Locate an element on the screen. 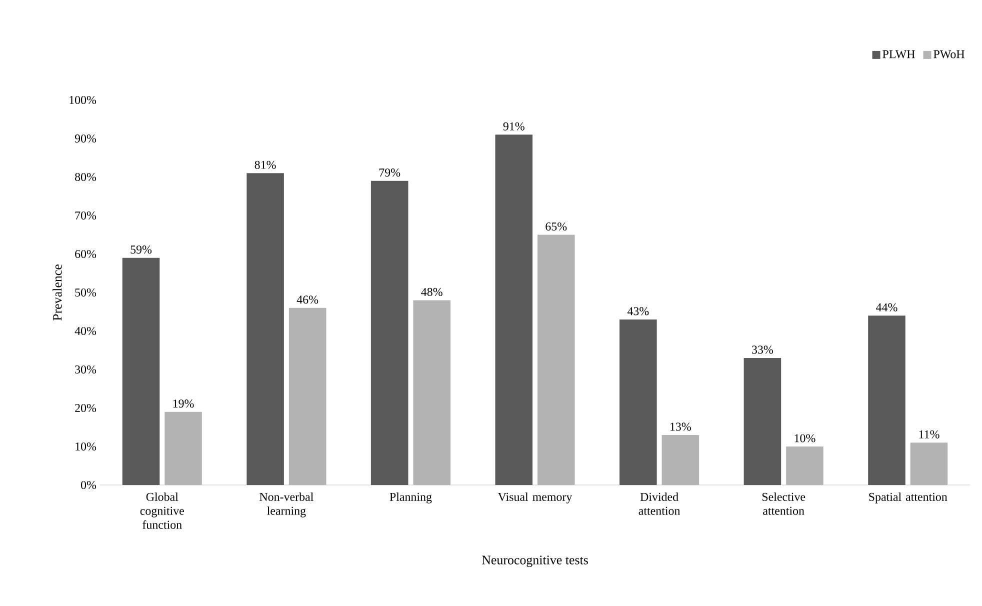 The height and width of the screenshot is (606, 982). data-label: 65% is located at coordinates (556, 226).